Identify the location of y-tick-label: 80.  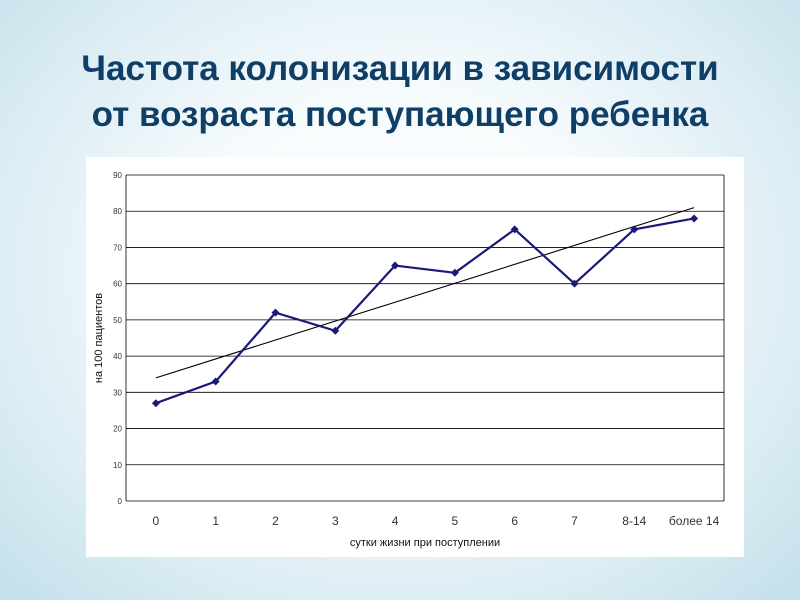
(117, 211).